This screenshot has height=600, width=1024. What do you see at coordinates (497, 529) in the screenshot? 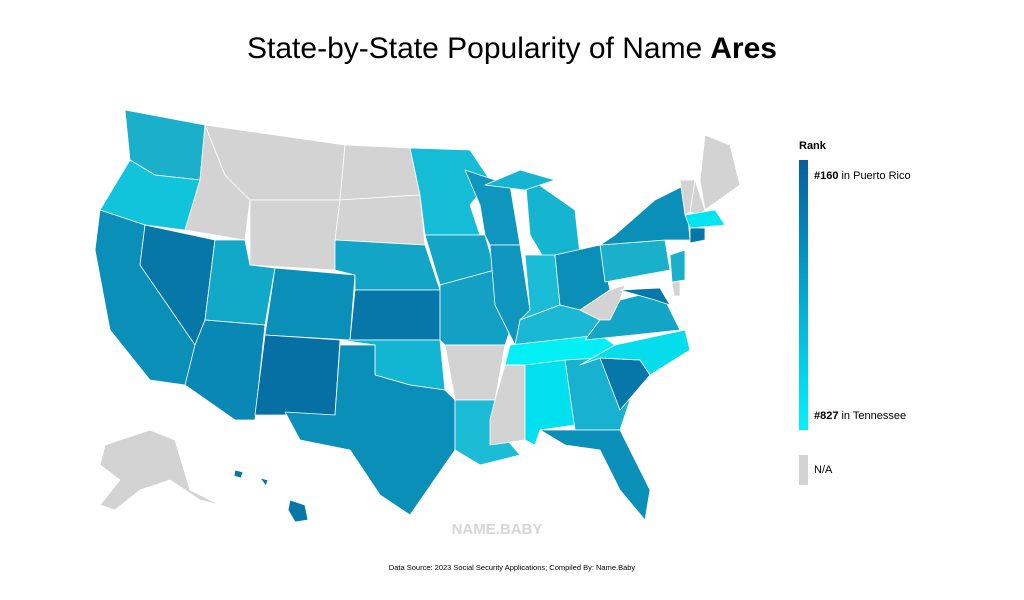
I see `watermark: NAME.BABY` at bounding box center [497, 529].